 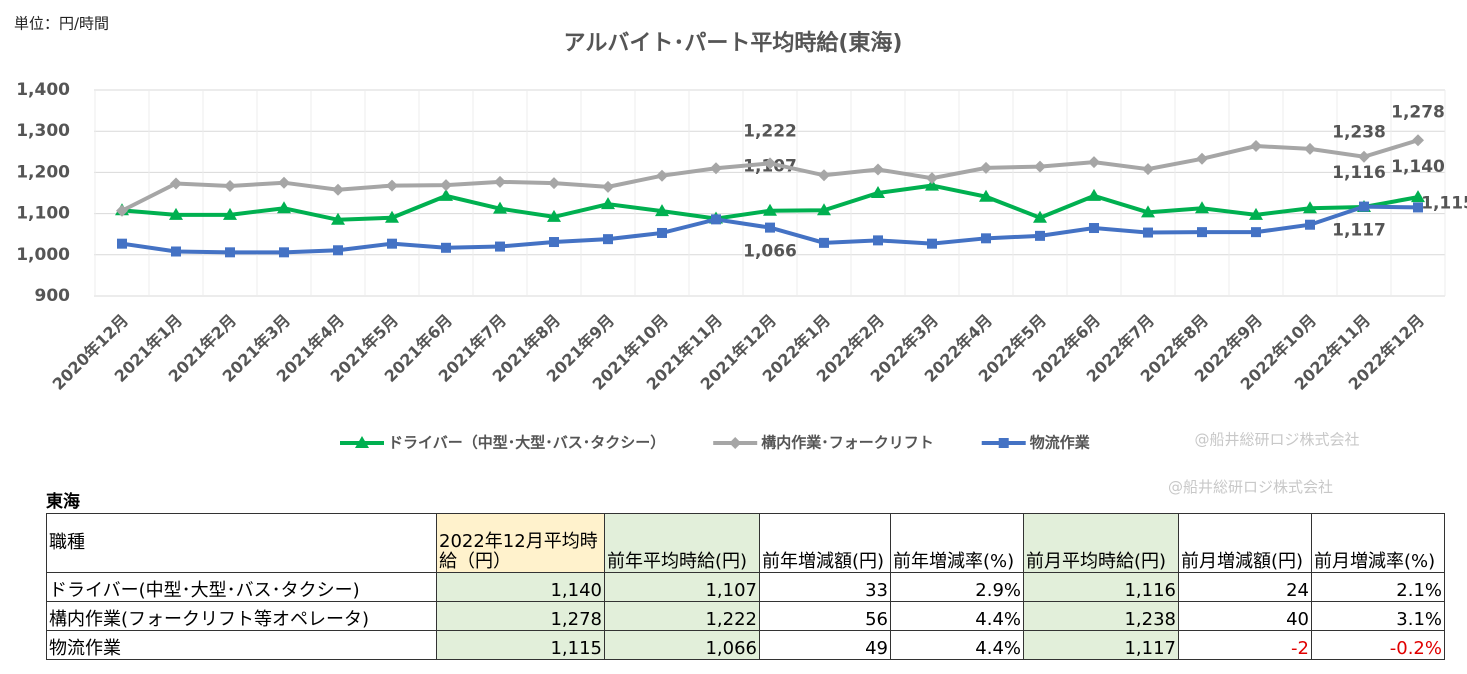 I want to click on table-cell: ドライバー(中型･大型･バス･タクシー), so click(x=241, y=587).